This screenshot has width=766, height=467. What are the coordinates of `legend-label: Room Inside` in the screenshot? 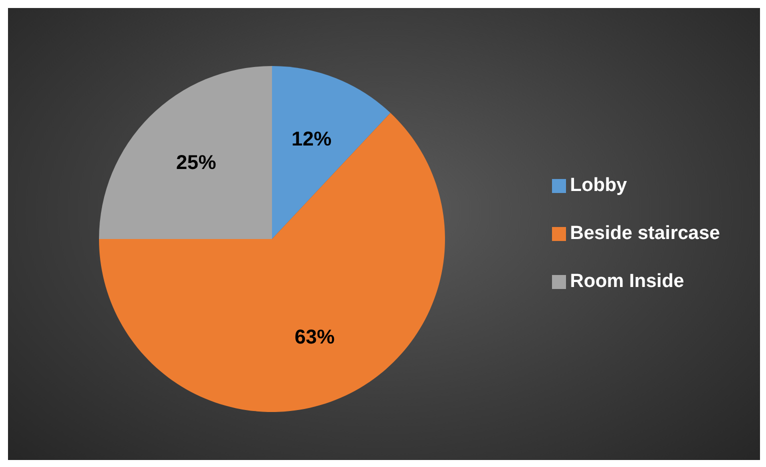 It's located at (627, 281).